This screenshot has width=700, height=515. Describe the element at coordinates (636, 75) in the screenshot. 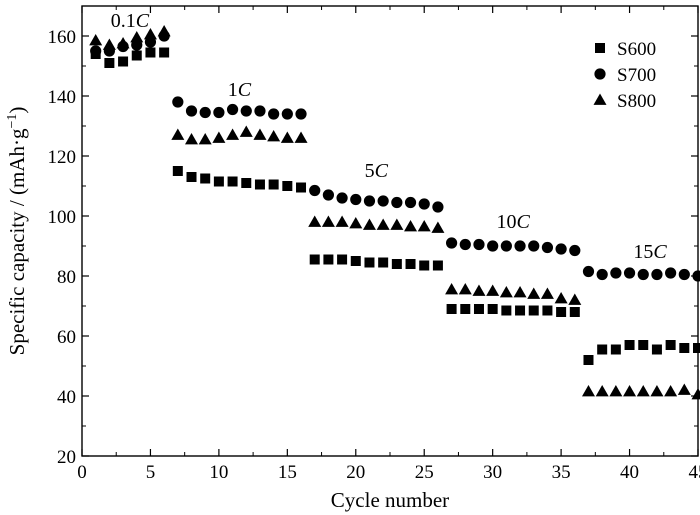

I see `legend-label-s700: S700` at that location.